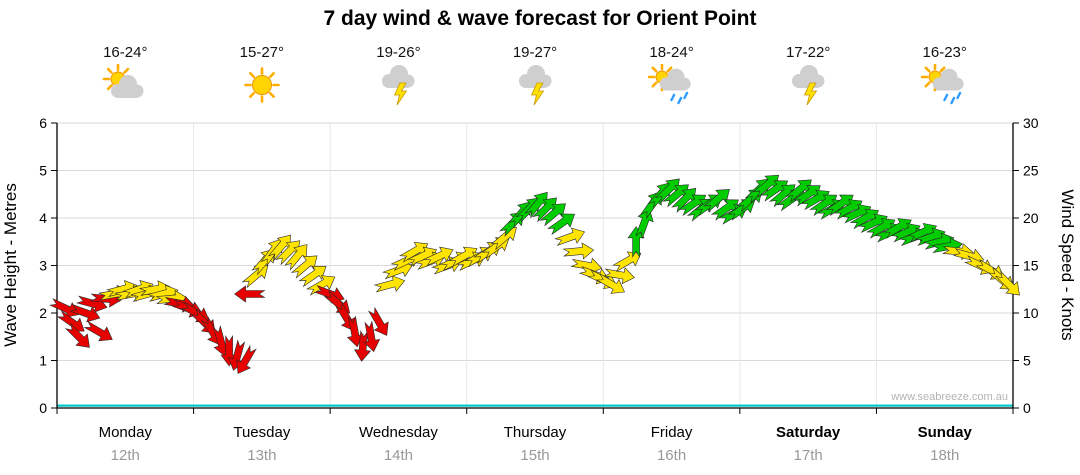 This screenshot has height=475, width=1080. Describe the element at coordinates (125, 455) in the screenshot. I see `x-axis-date-label: 12th` at that location.